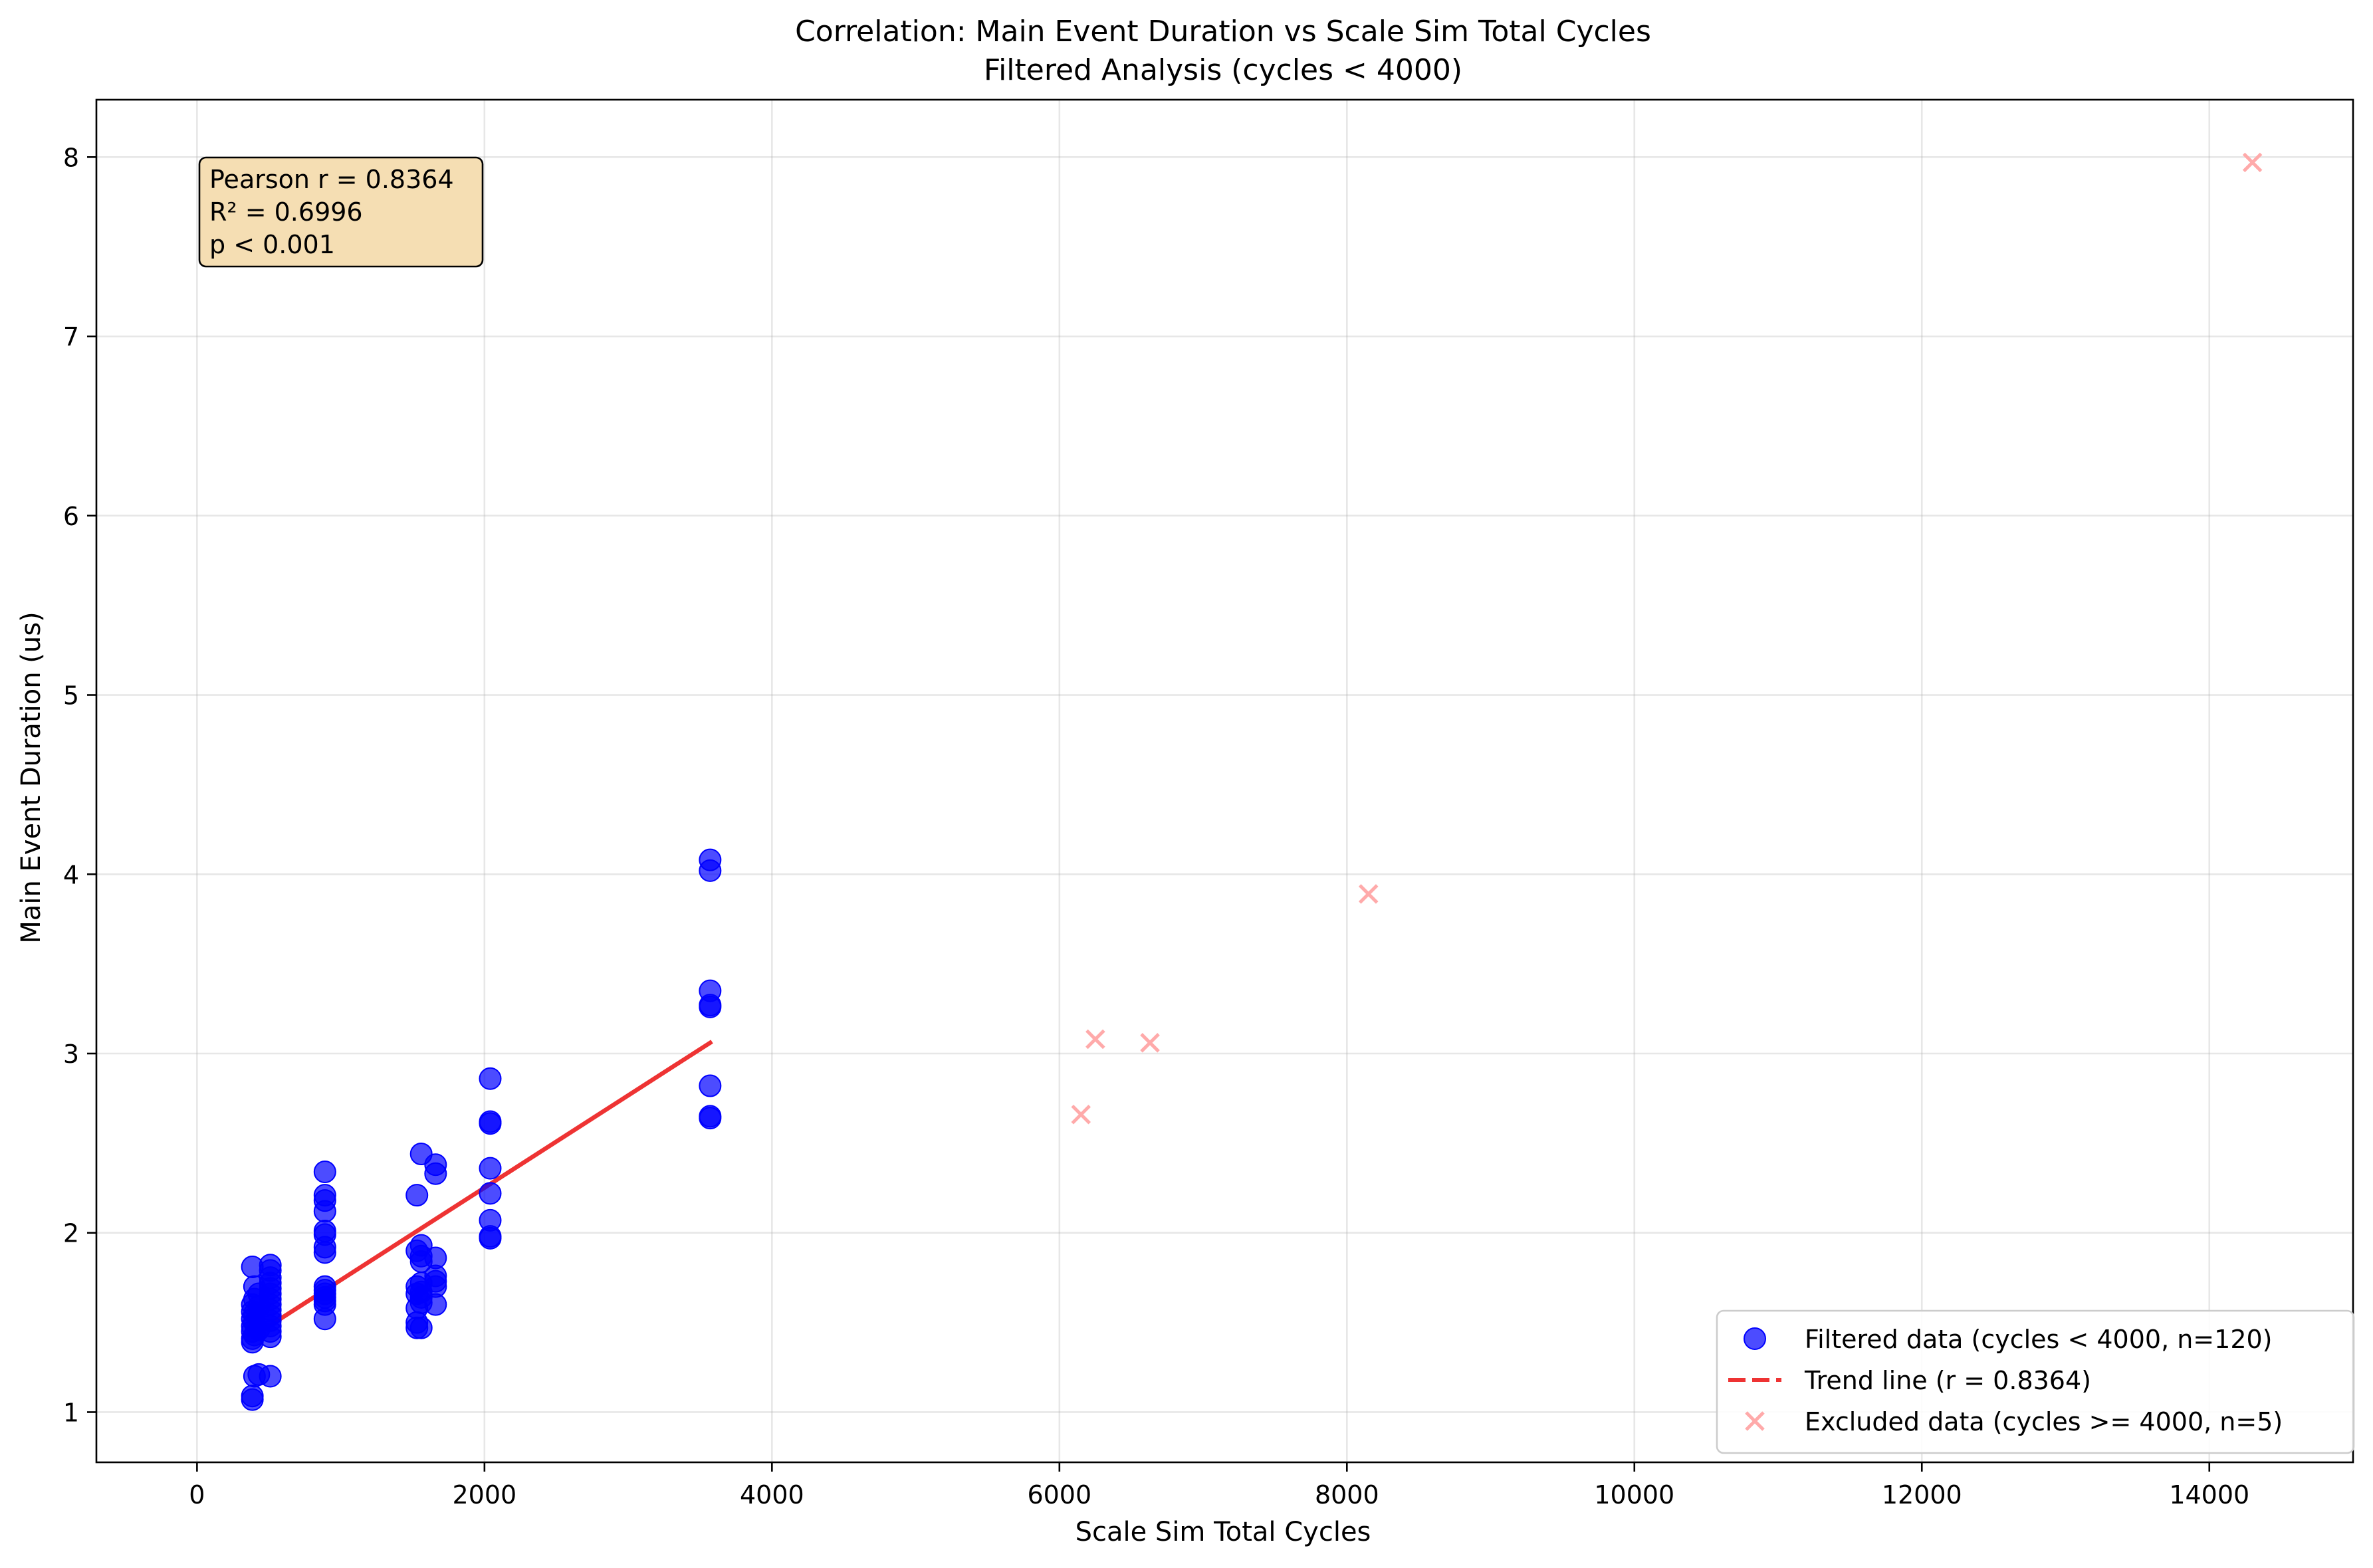  What do you see at coordinates (1634, 1495) in the screenshot?
I see `x-tick-label: 10000` at bounding box center [1634, 1495].